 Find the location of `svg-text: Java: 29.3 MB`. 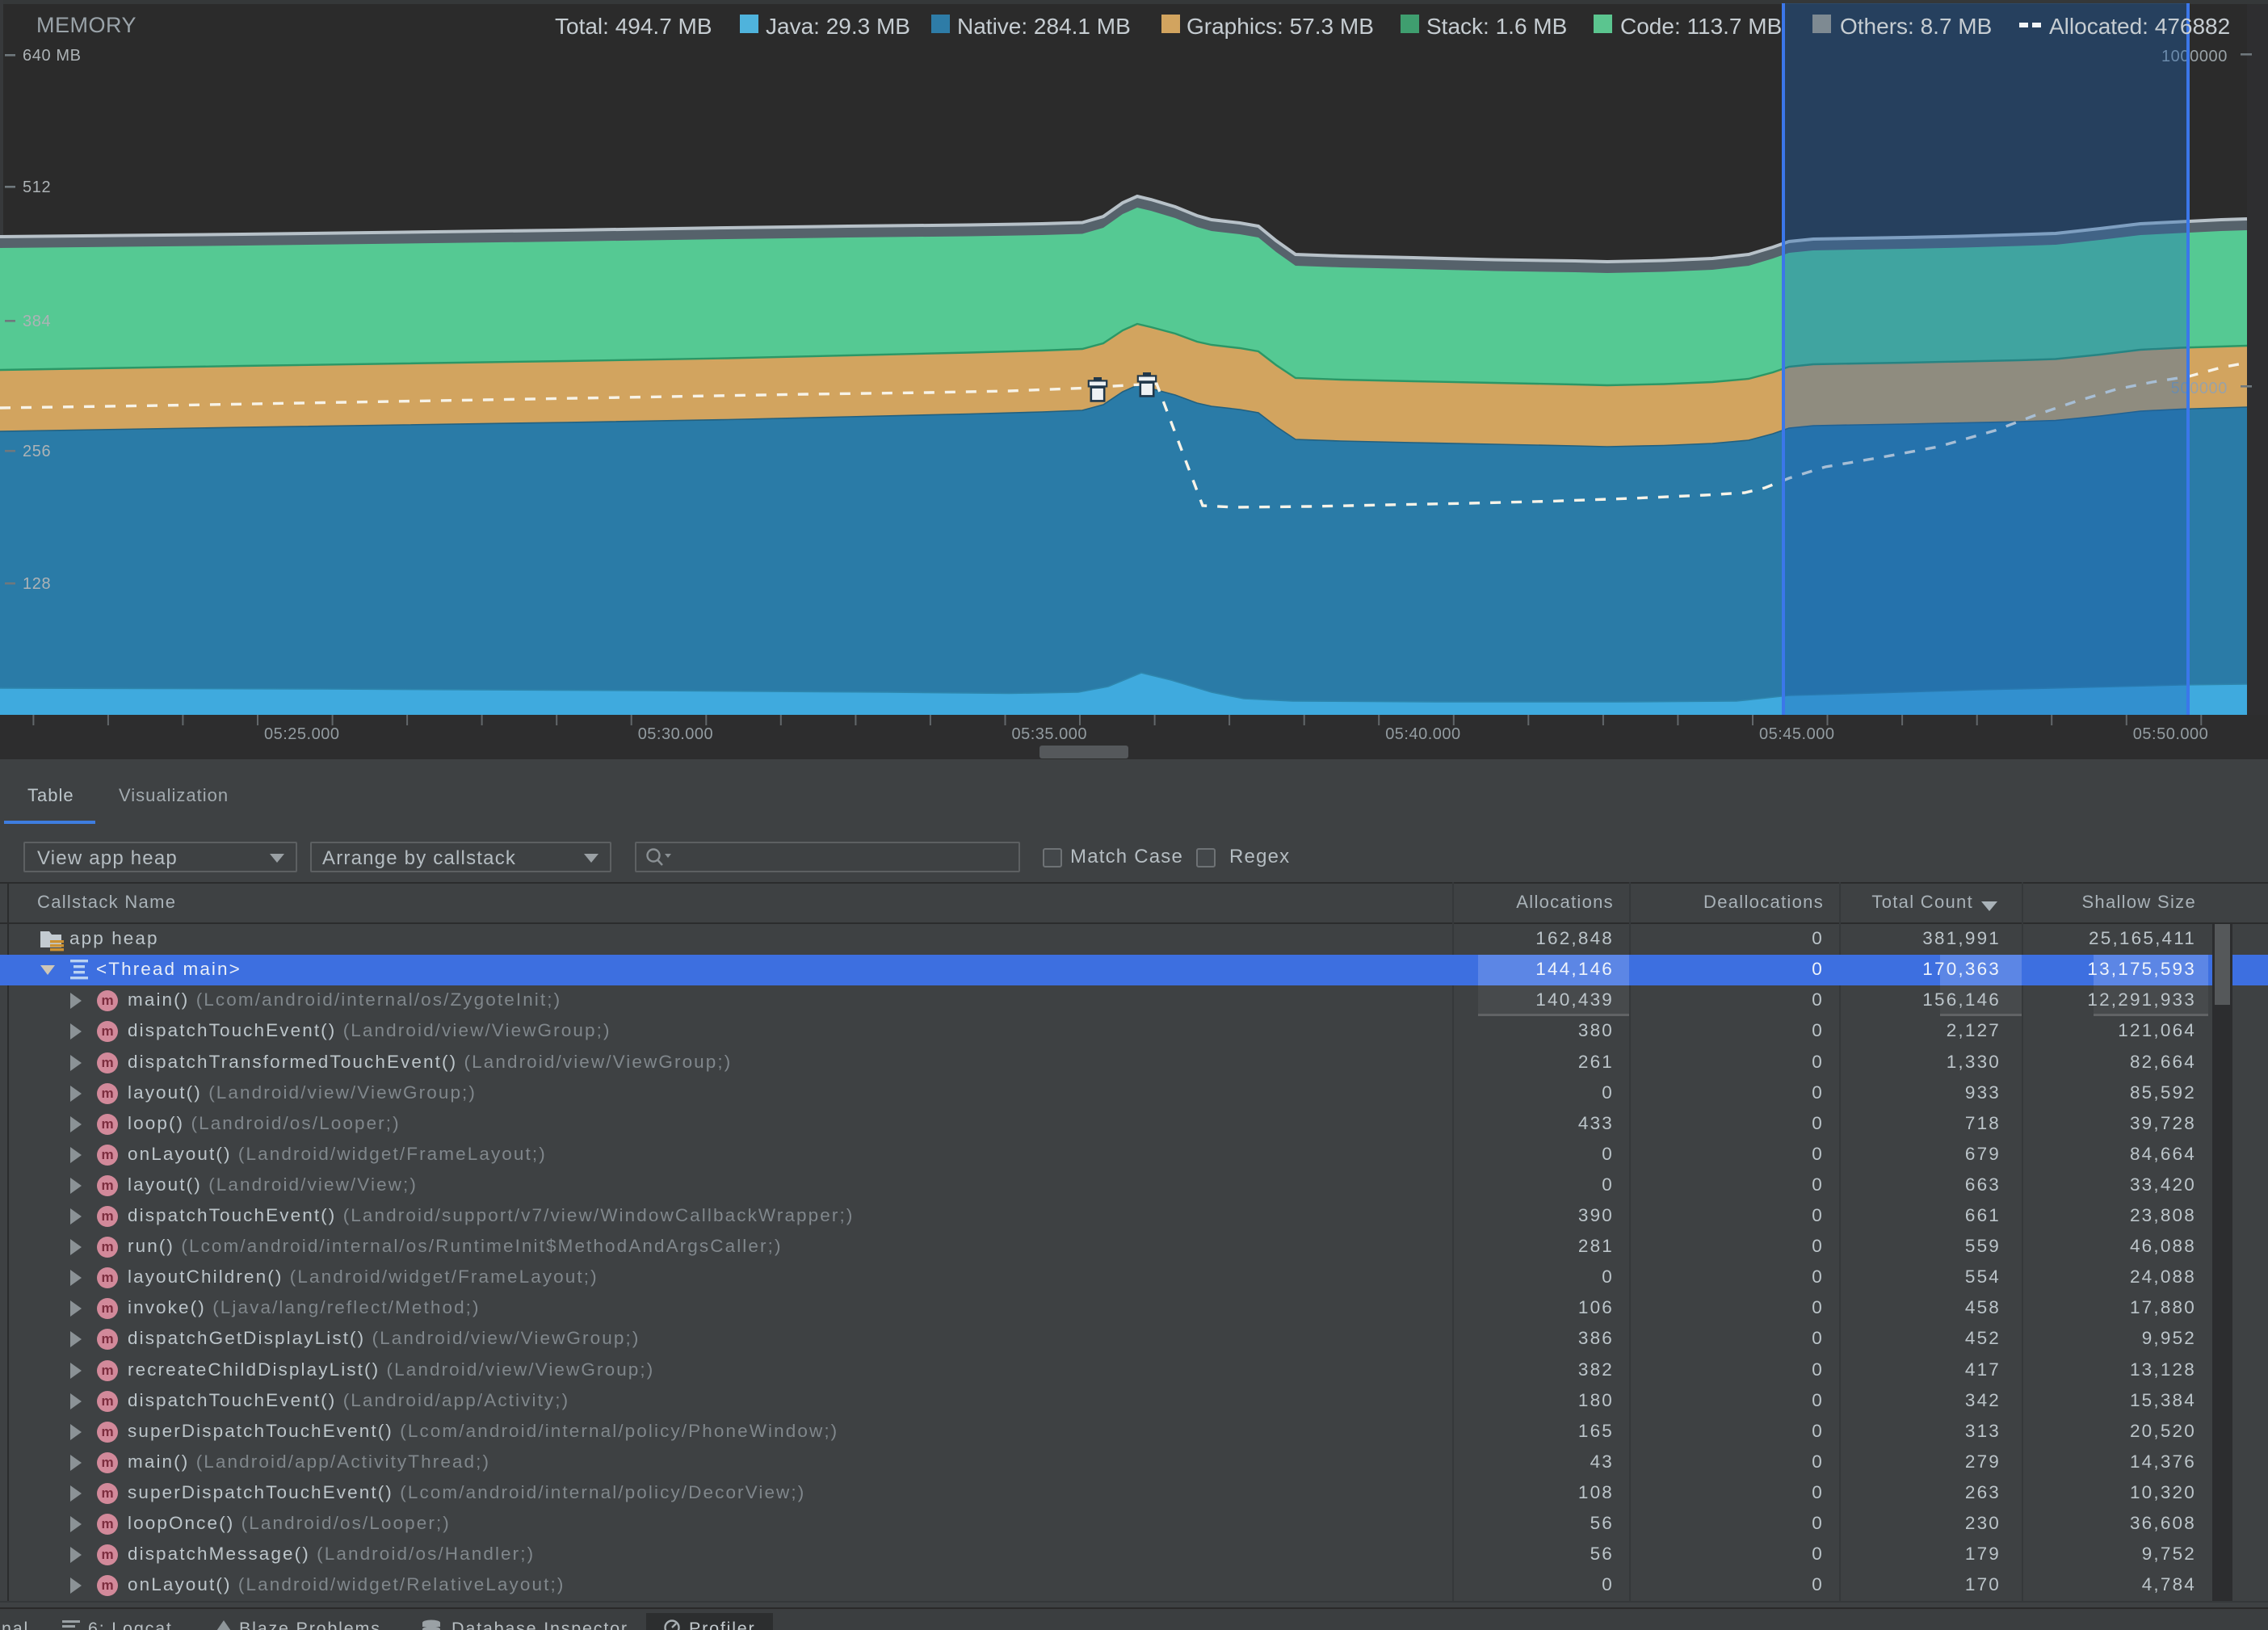

svg-text: Java: 29.3 MB is located at coordinates (838, 26).